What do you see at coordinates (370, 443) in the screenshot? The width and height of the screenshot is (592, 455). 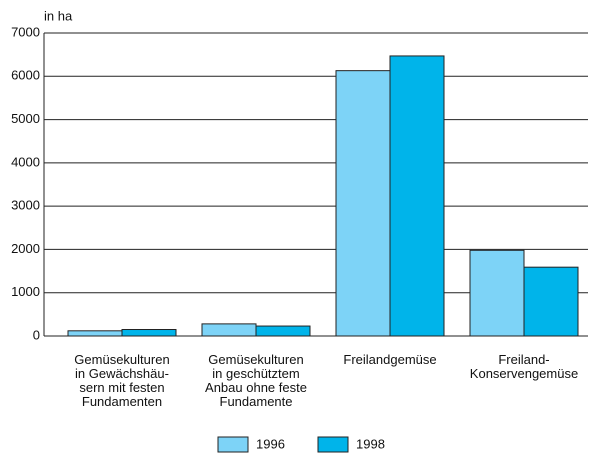 I see `legend-label: 1998` at bounding box center [370, 443].